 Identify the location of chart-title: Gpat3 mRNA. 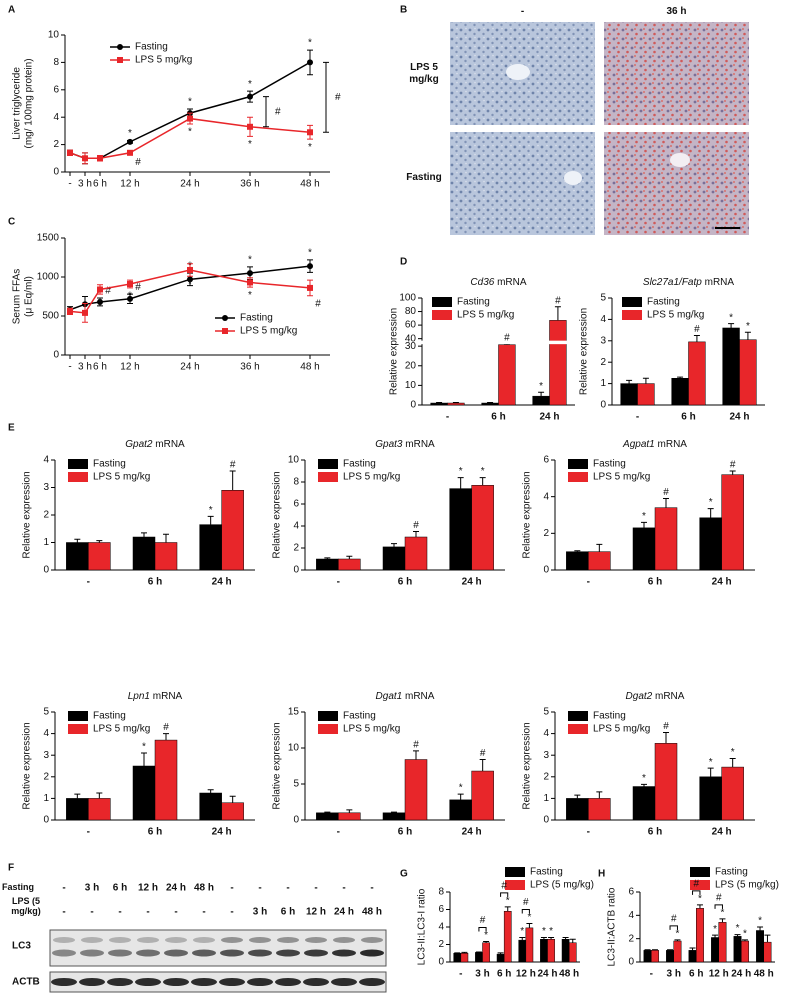
(405, 444).